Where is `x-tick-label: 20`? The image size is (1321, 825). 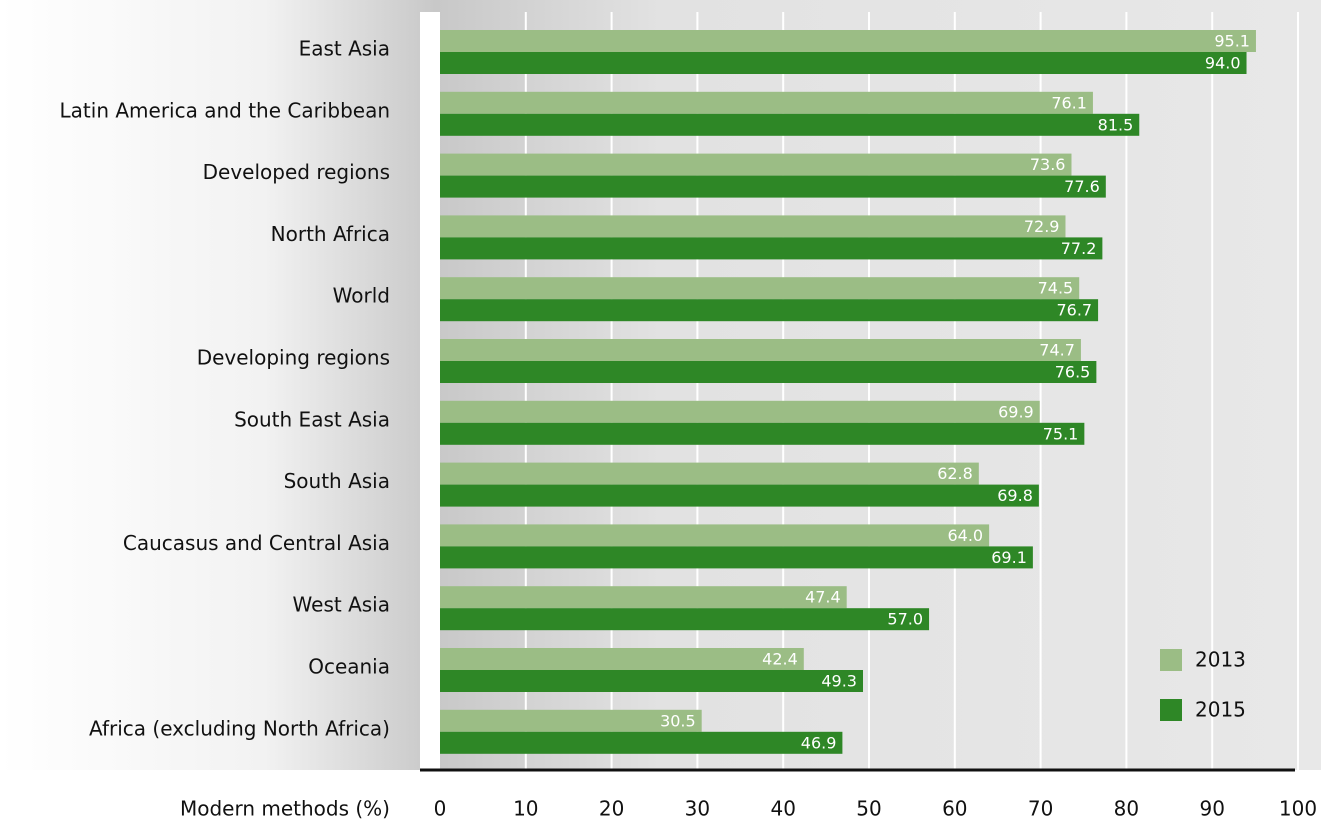 x-tick-label: 20 is located at coordinates (611, 809).